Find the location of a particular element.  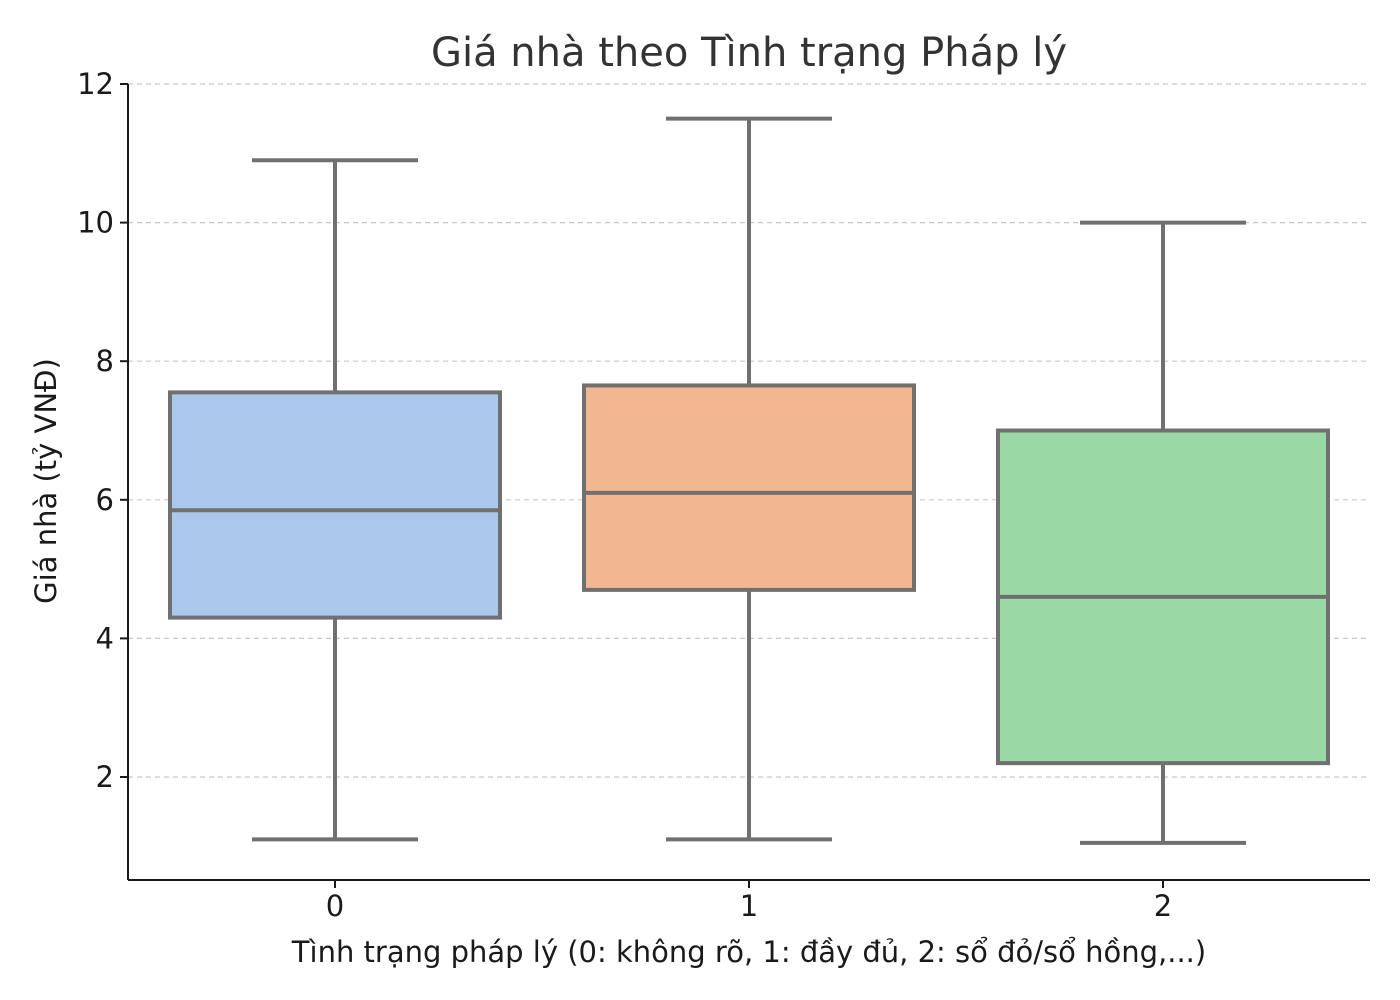

x-tick-label: 0 is located at coordinates (335, 906).